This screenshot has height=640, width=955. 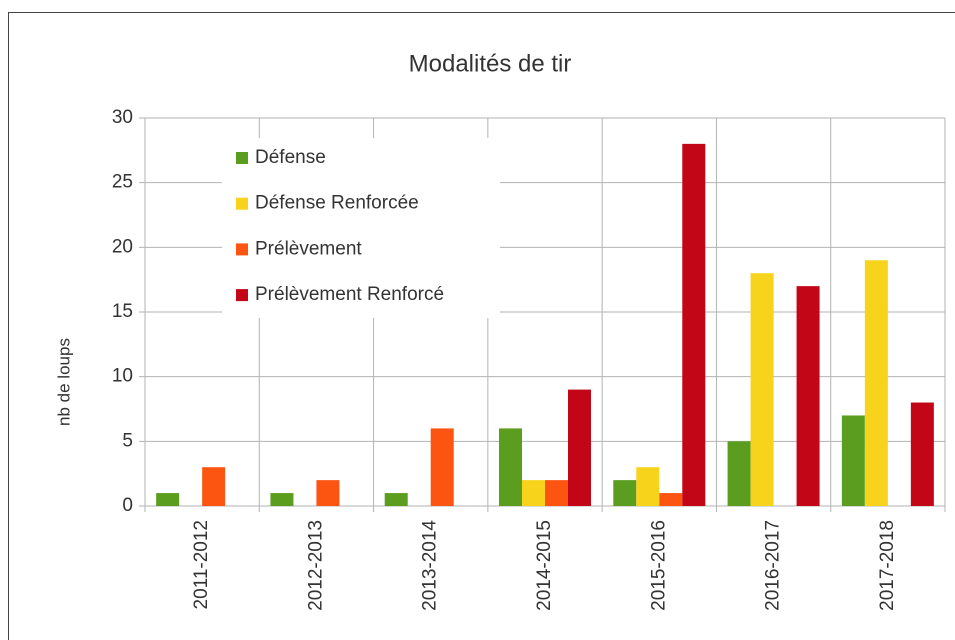 What do you see at coordinates (127, 505) in the screenshot?
I see `y-tick-label: 0` at bounding box center [127, 505].